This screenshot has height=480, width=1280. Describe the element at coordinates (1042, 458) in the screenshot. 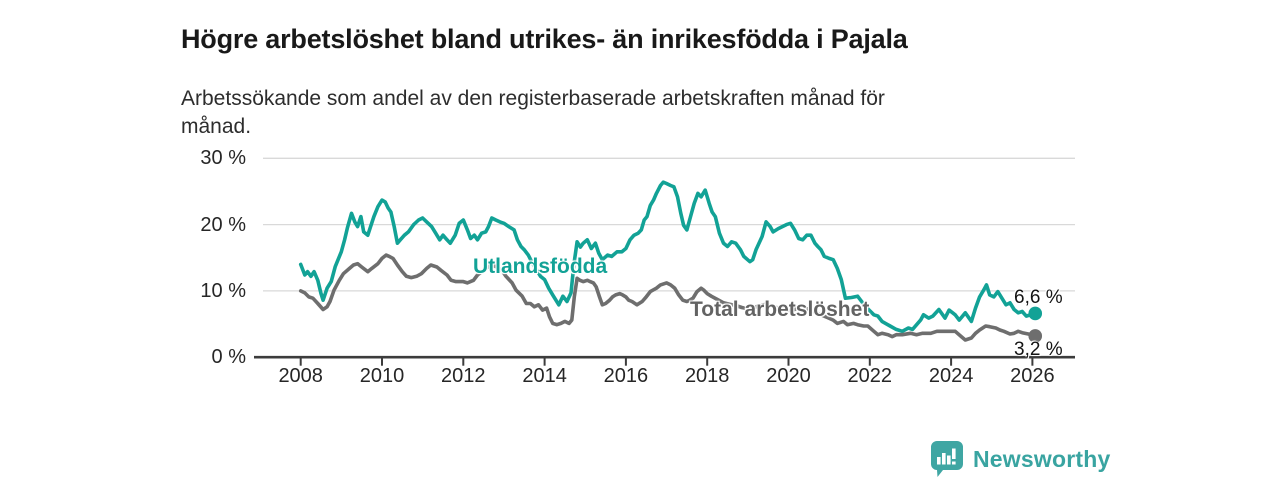

I see `newsworthy-wordmark: Newsworthy` at that location.